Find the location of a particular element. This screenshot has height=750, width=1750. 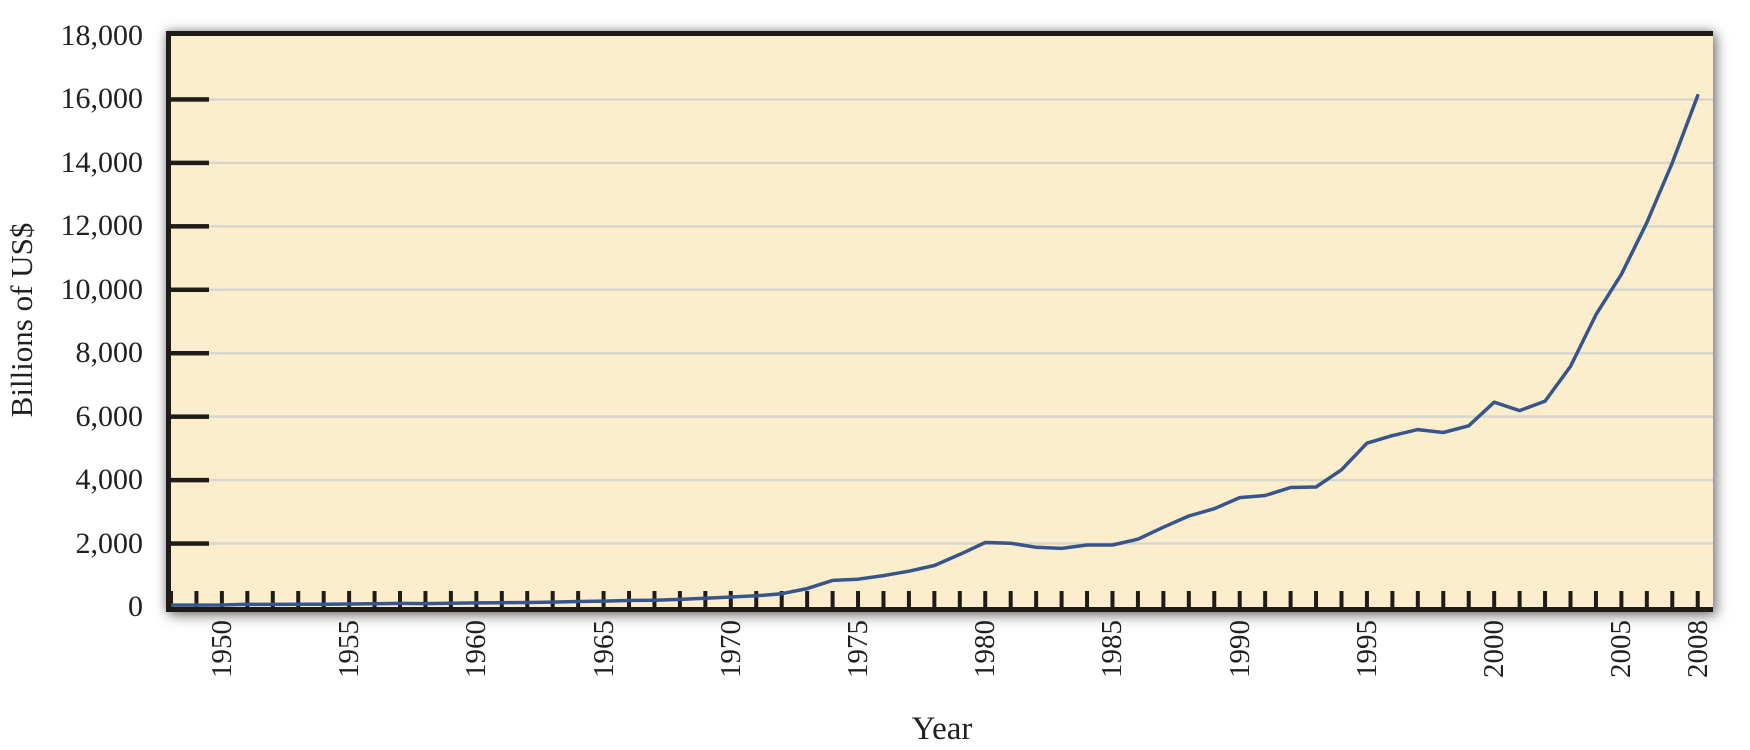

y-tick-label: 8,000 is located at coordinates (109, 353).